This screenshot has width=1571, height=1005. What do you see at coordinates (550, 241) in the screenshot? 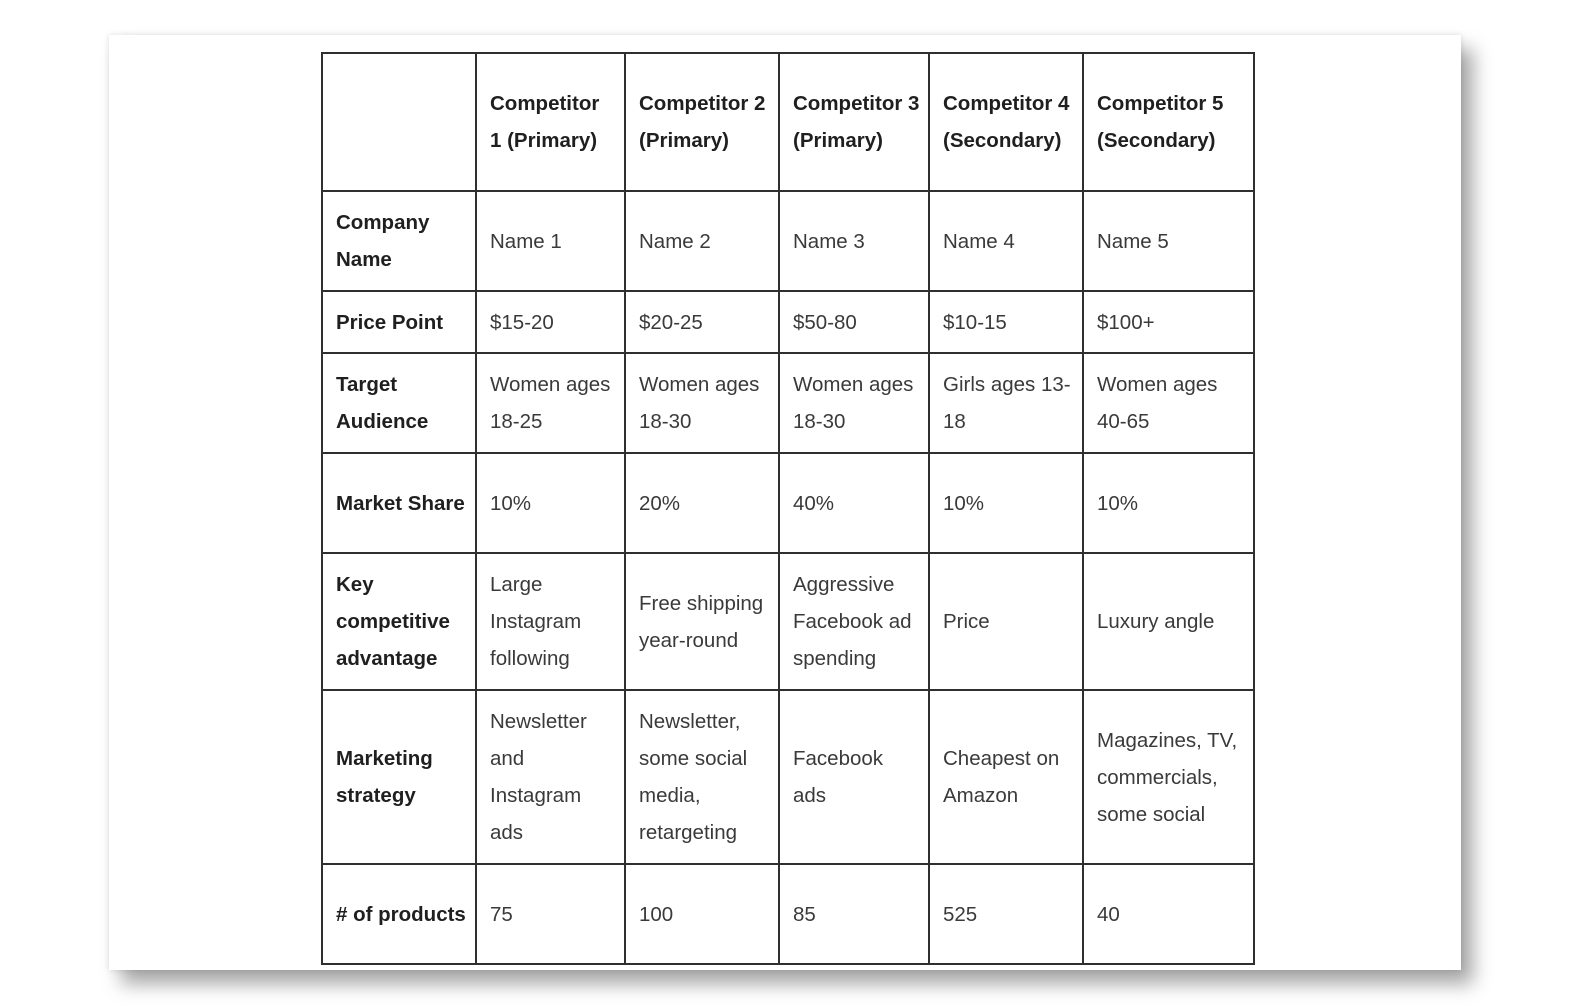
I see `table-cell: Name 1` at bounding box center [550, 241].